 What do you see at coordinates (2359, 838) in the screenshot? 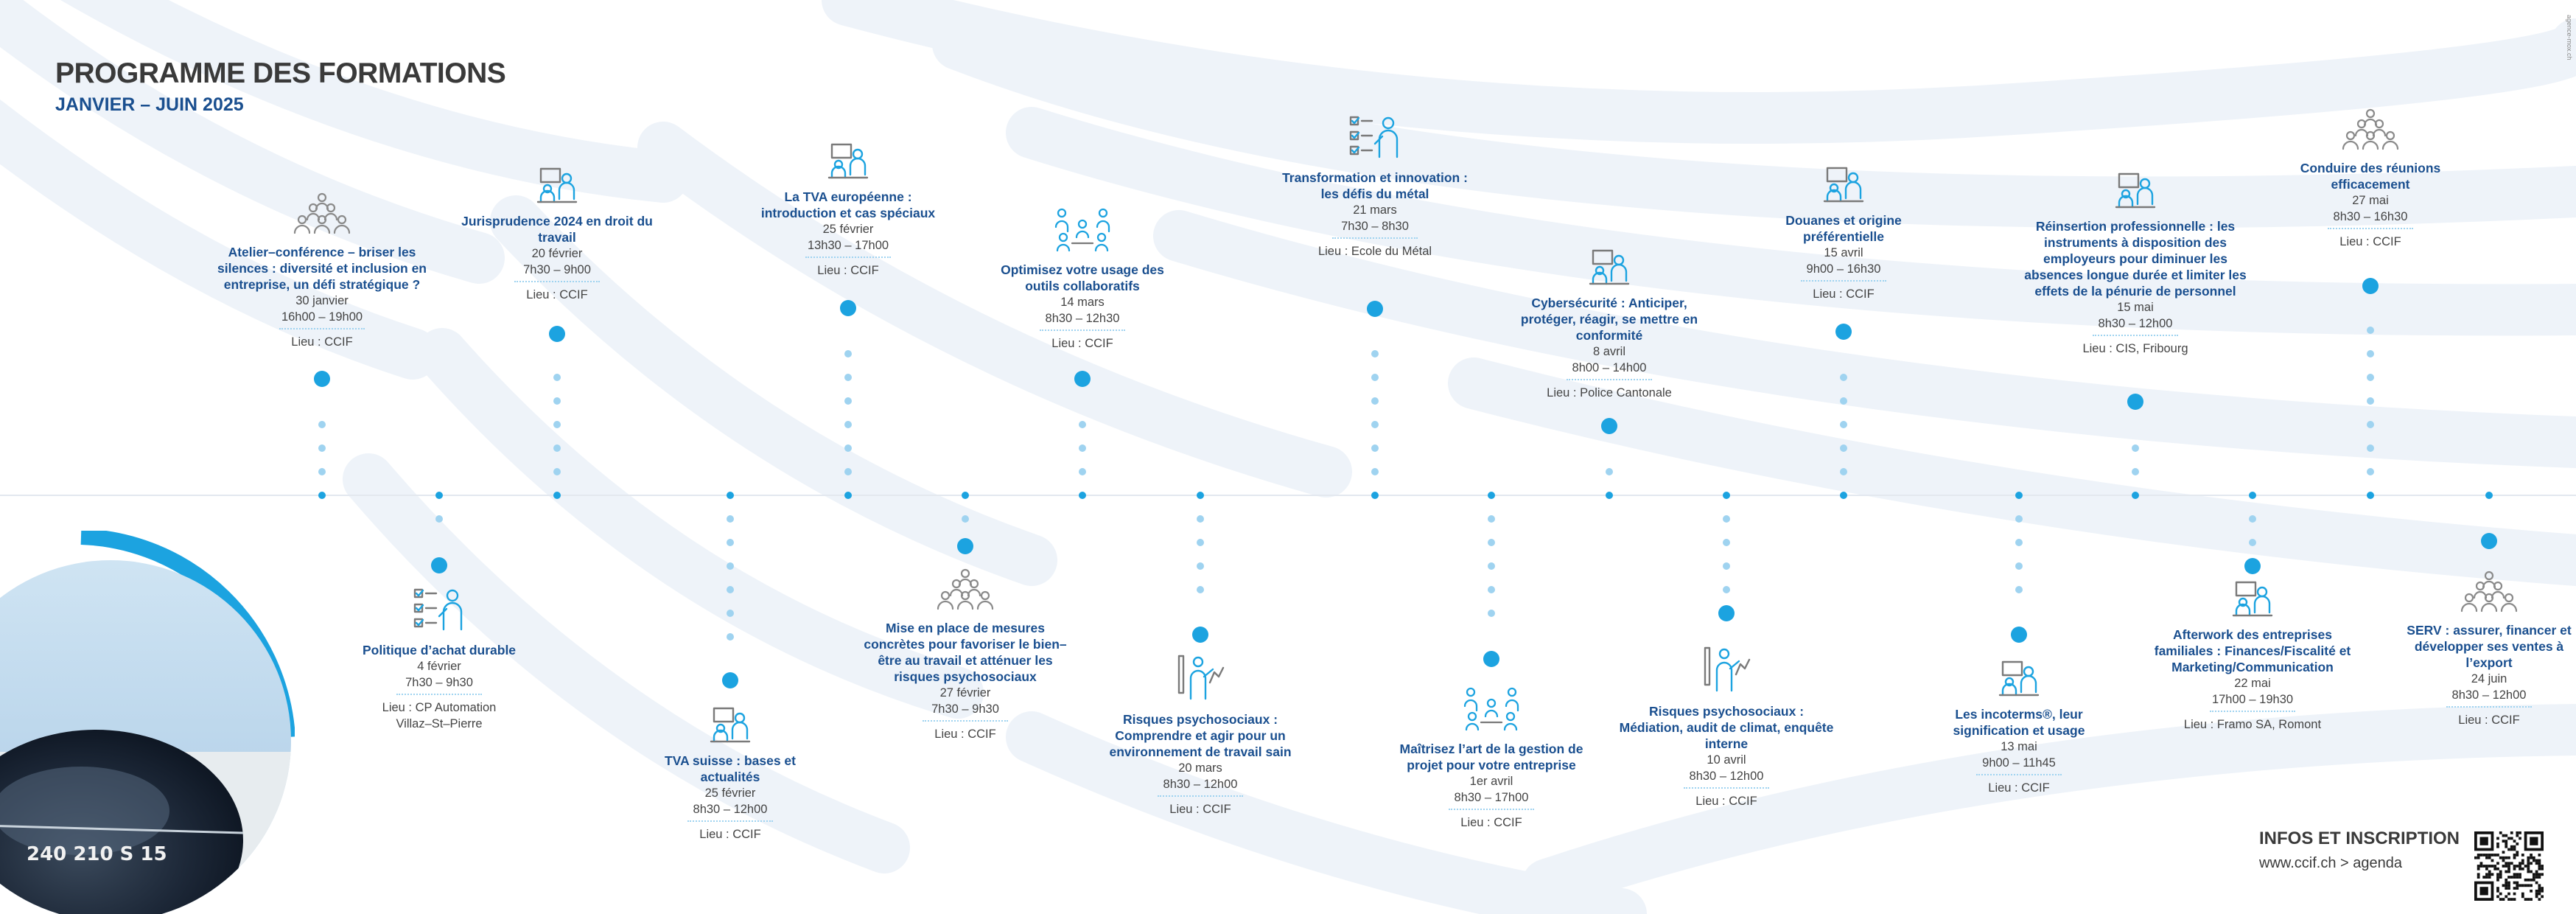
I see `info-heading: INFOS ET INSCRIPTION` at bounding box center [2359, 838].